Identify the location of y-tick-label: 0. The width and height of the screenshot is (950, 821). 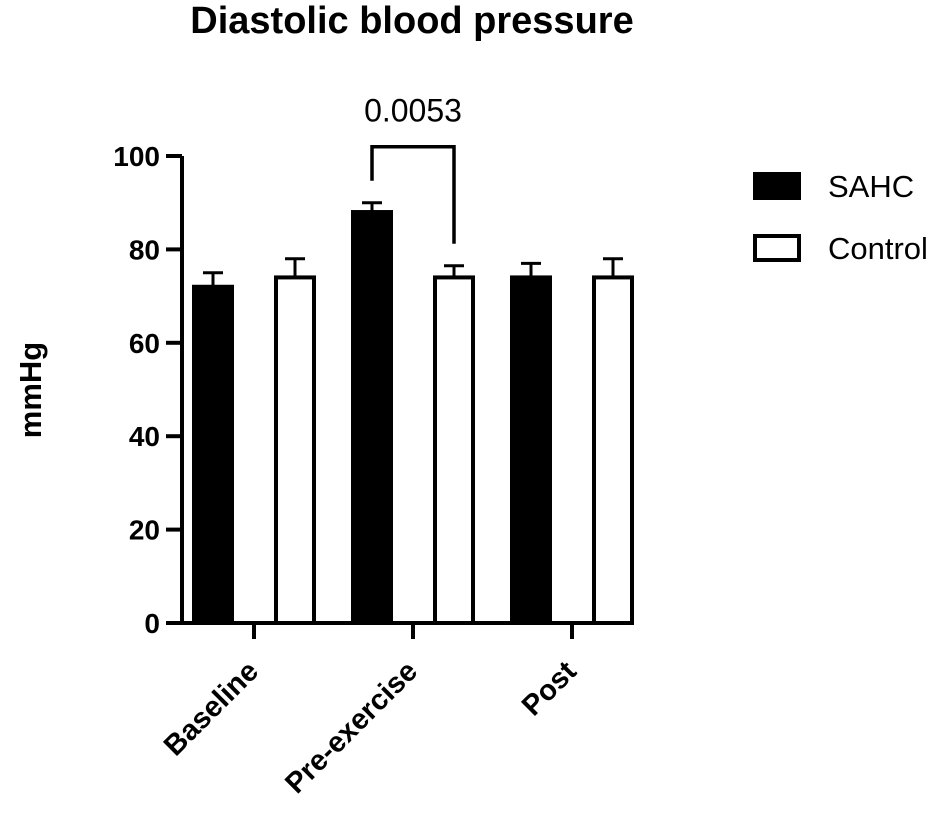
(152, 623).